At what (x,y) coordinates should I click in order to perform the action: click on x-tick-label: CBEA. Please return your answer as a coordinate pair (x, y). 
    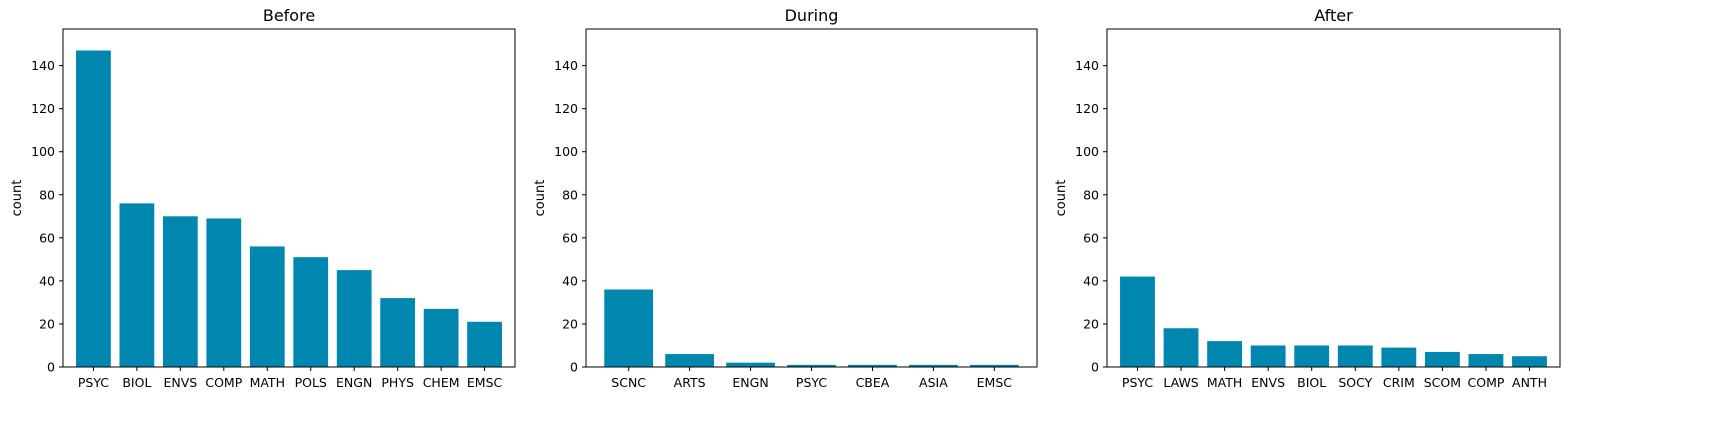
    Looking at the image, I should click on (873, 382).